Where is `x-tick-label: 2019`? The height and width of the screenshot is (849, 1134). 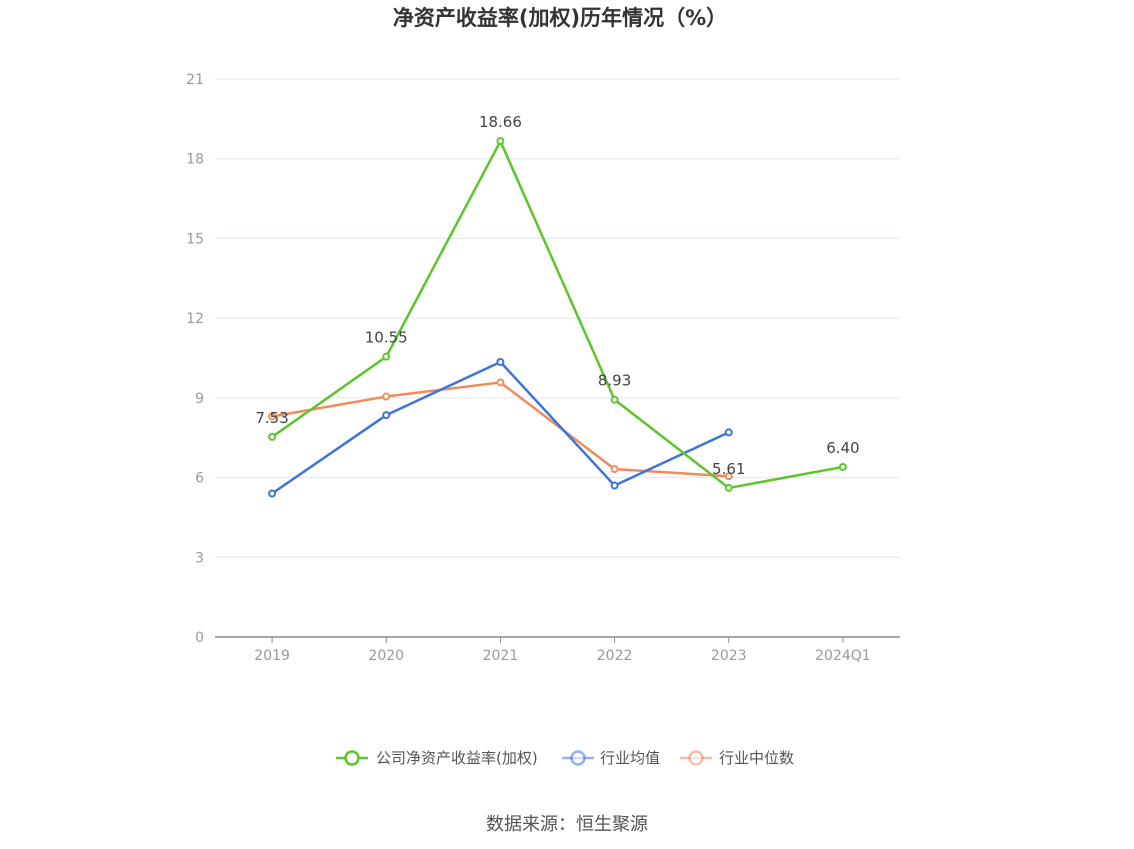 x-tick-label: 2019 is located at coordinates (272, 656).